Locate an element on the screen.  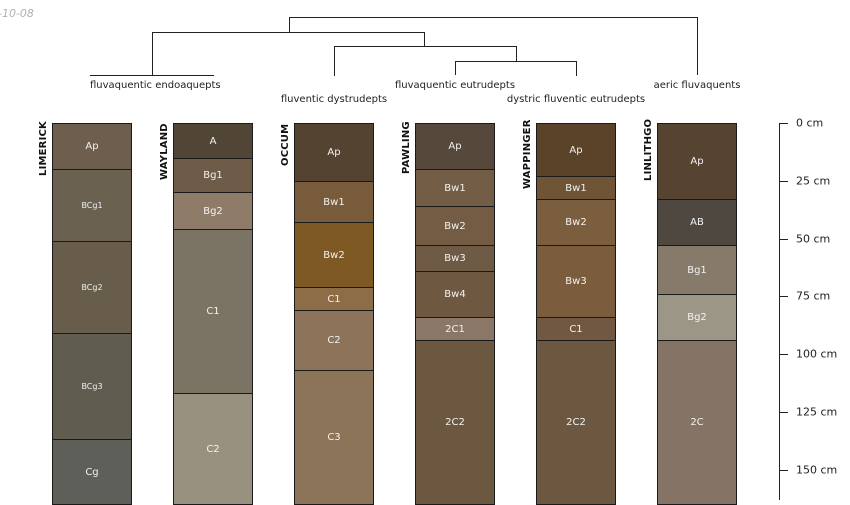
horizon-label: Cg is located at coordinates (92, 472).